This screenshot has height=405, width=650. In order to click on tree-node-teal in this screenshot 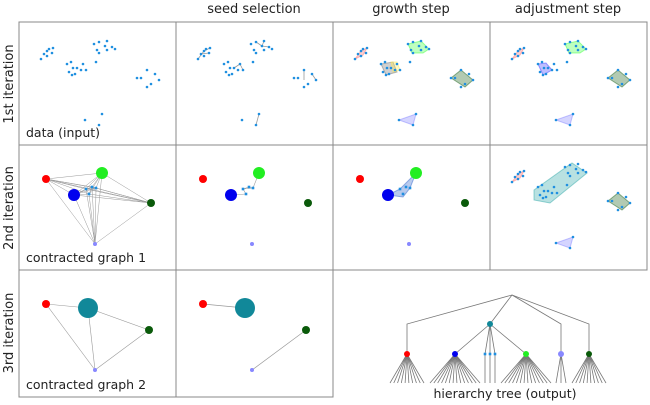, I will do `click(490, 324)`.